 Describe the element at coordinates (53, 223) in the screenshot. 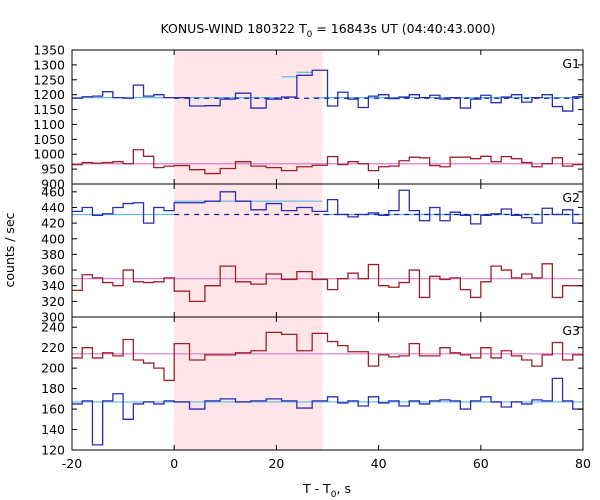

I see `y-tick-label: 420` at that location.